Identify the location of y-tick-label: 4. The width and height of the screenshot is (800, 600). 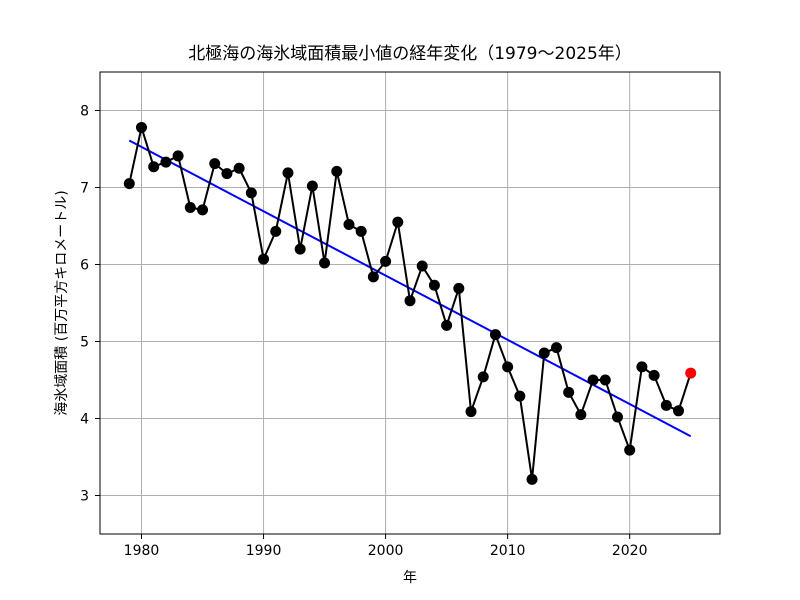
(84, 420).